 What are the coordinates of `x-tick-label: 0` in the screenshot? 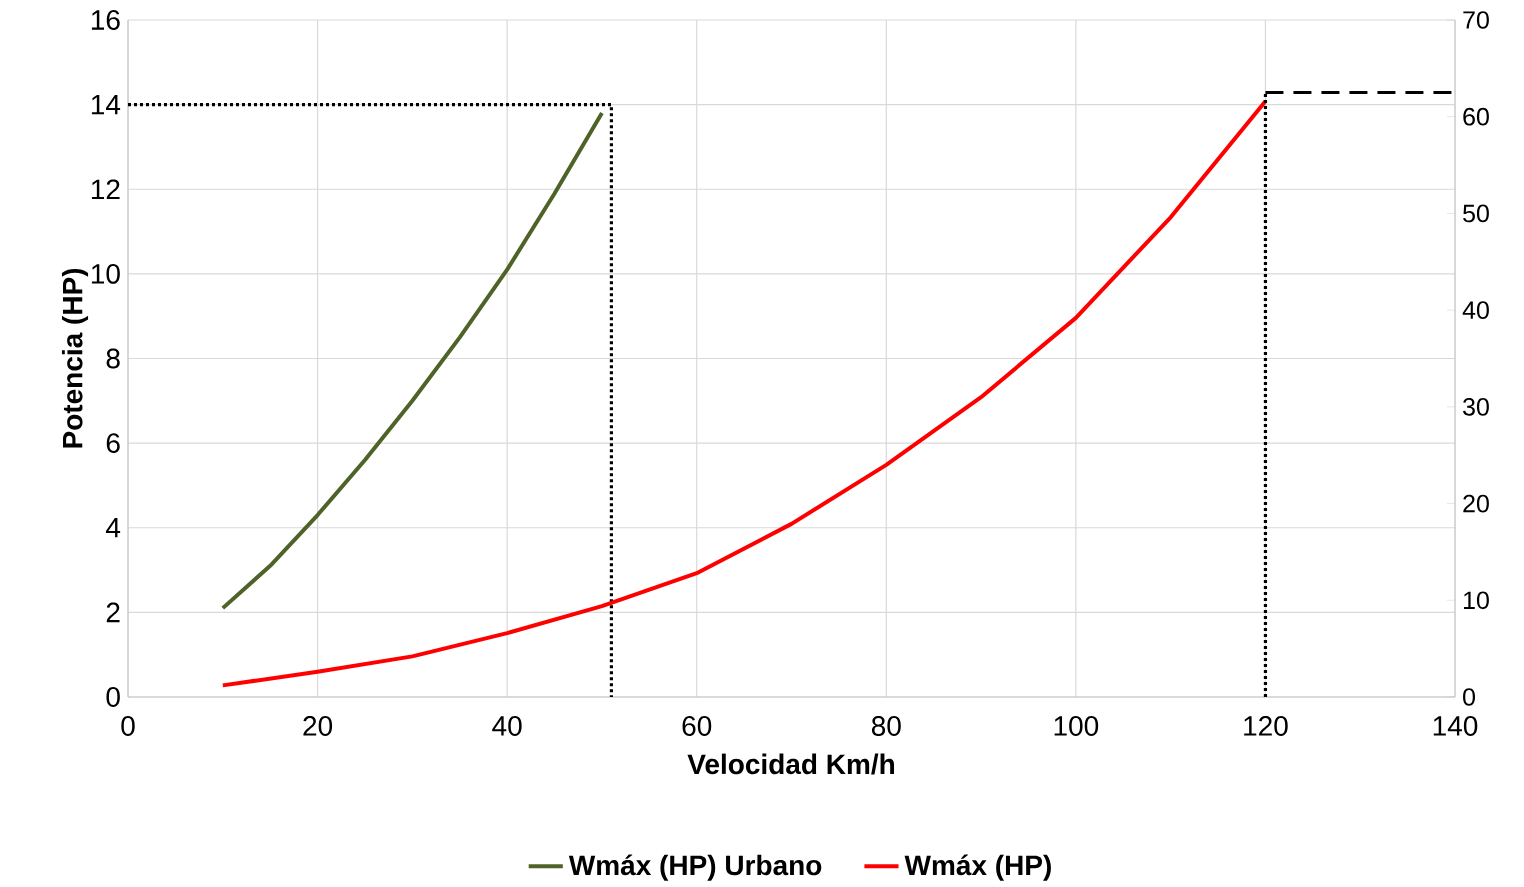 It's located at (128, 726).